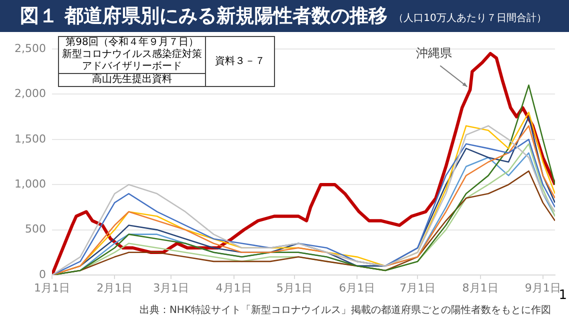 The image size is (569, 320). Describe the element at coordinates (30, 48) in the screenshot. I see `y-tick-label: 2,500` at that location.